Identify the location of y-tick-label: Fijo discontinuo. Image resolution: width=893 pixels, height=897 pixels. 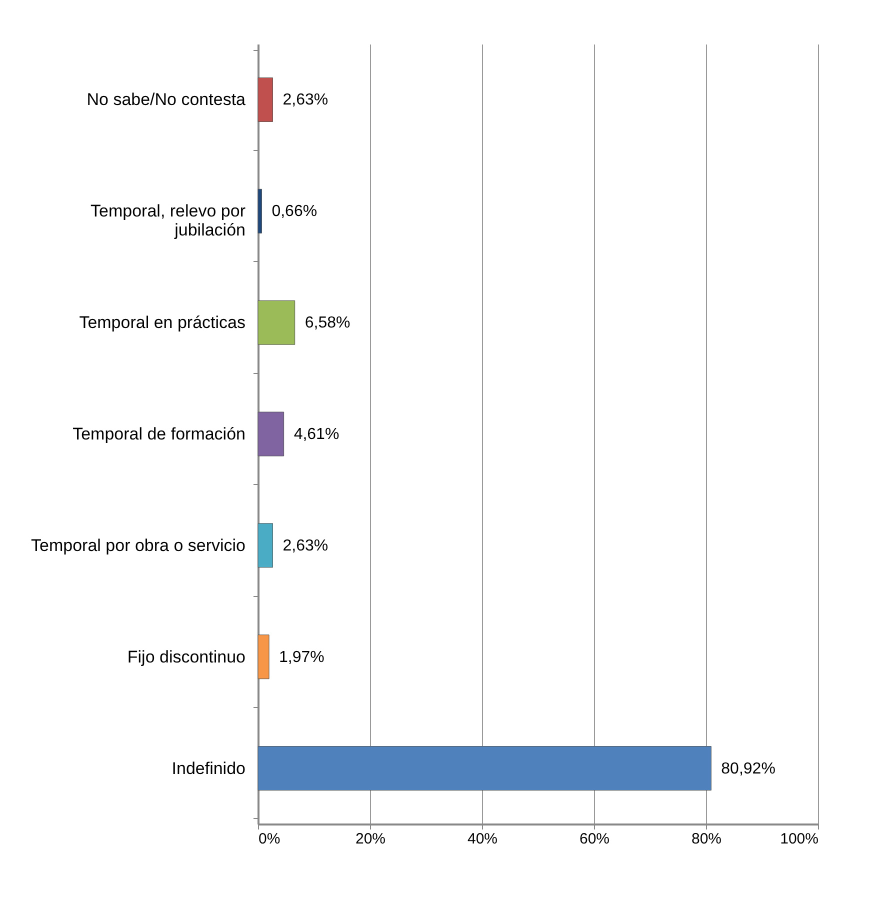
(186, 656).